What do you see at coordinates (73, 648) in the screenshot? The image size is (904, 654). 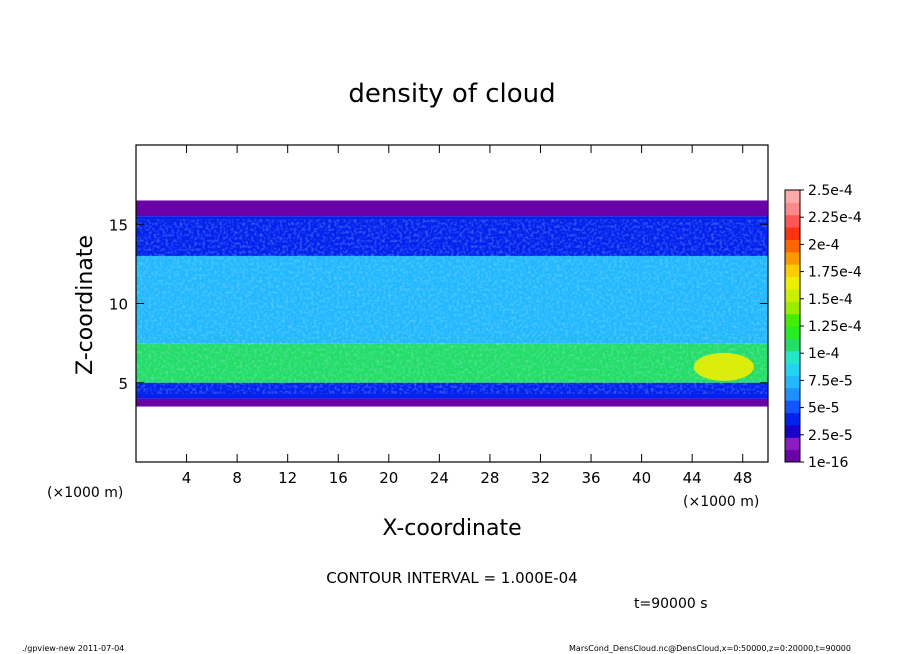 I see `footer-left: ./gpview-new 2011-07-04` at bounding box center [73, 648].